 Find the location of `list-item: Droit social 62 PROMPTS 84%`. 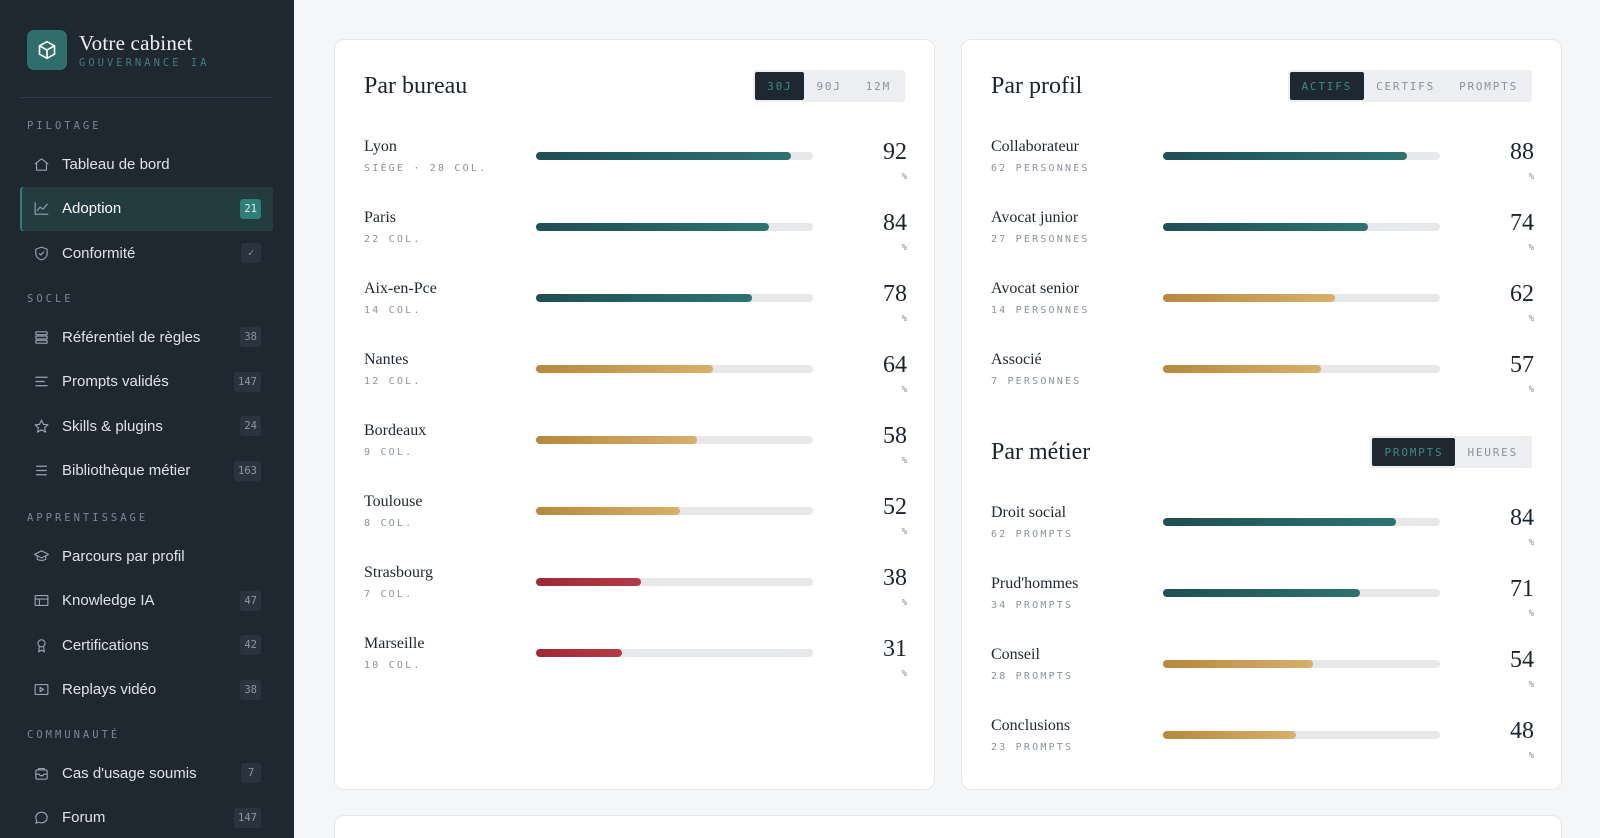

list-item: Droit social 62 PROMPTS 84% is located at coordinates (1262, 529).